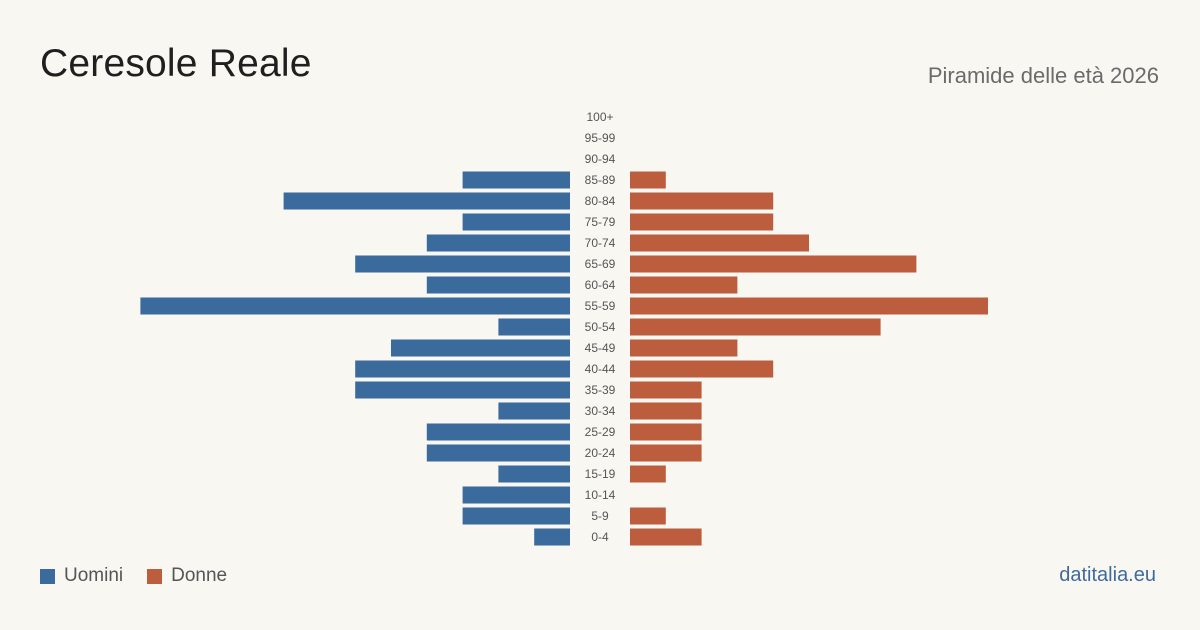 Image resolution: width=1200 pixels, height=630 pixels. I want to click on legend-item-men: Uomini, so click(81, 576).